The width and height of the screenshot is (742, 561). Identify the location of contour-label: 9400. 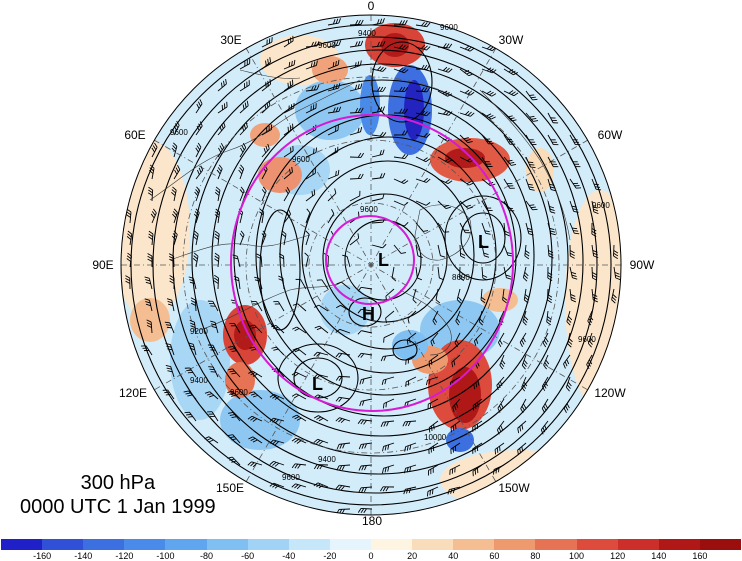
(327, 459).